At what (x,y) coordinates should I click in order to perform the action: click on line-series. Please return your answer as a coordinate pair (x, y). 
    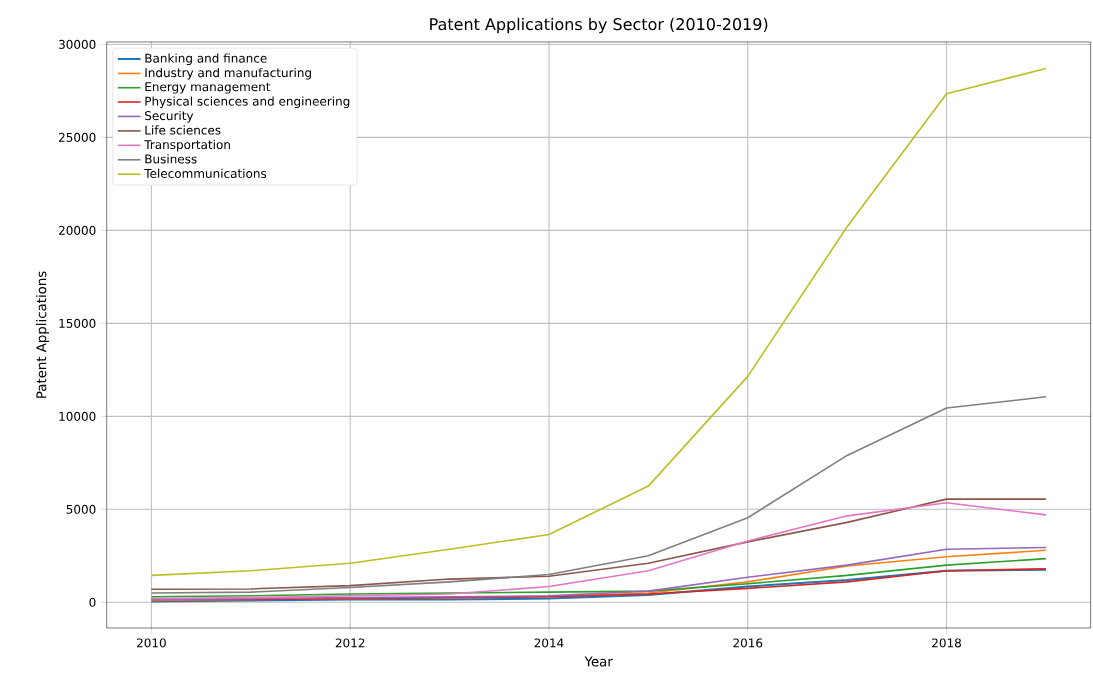
    Looking at the image, I should click on (598, 577).